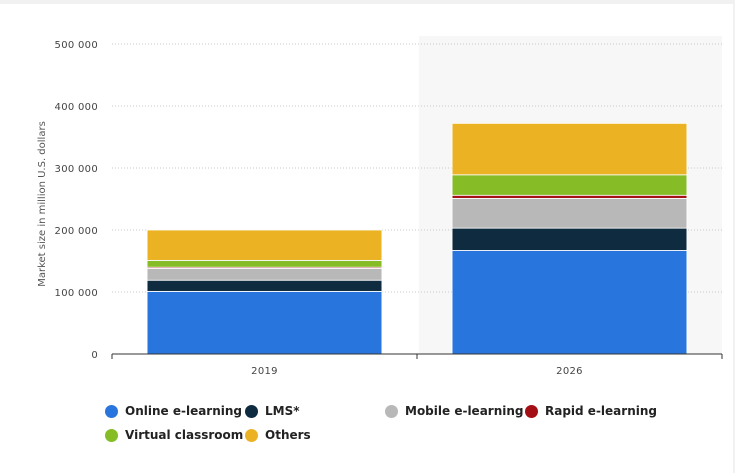 Image resolution: width=735 pixels, height=473 pixels. I want to click on legend-label: Mobile e-learning, so click(464, 411).